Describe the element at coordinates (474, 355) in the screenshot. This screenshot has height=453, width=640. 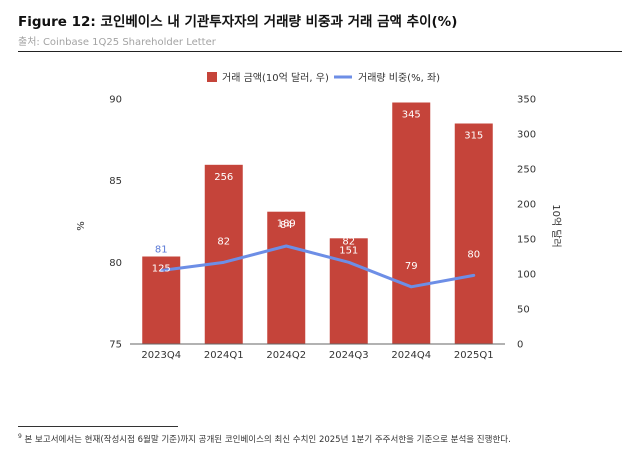
I see `x-tick-label: 2025Q1` at that location.